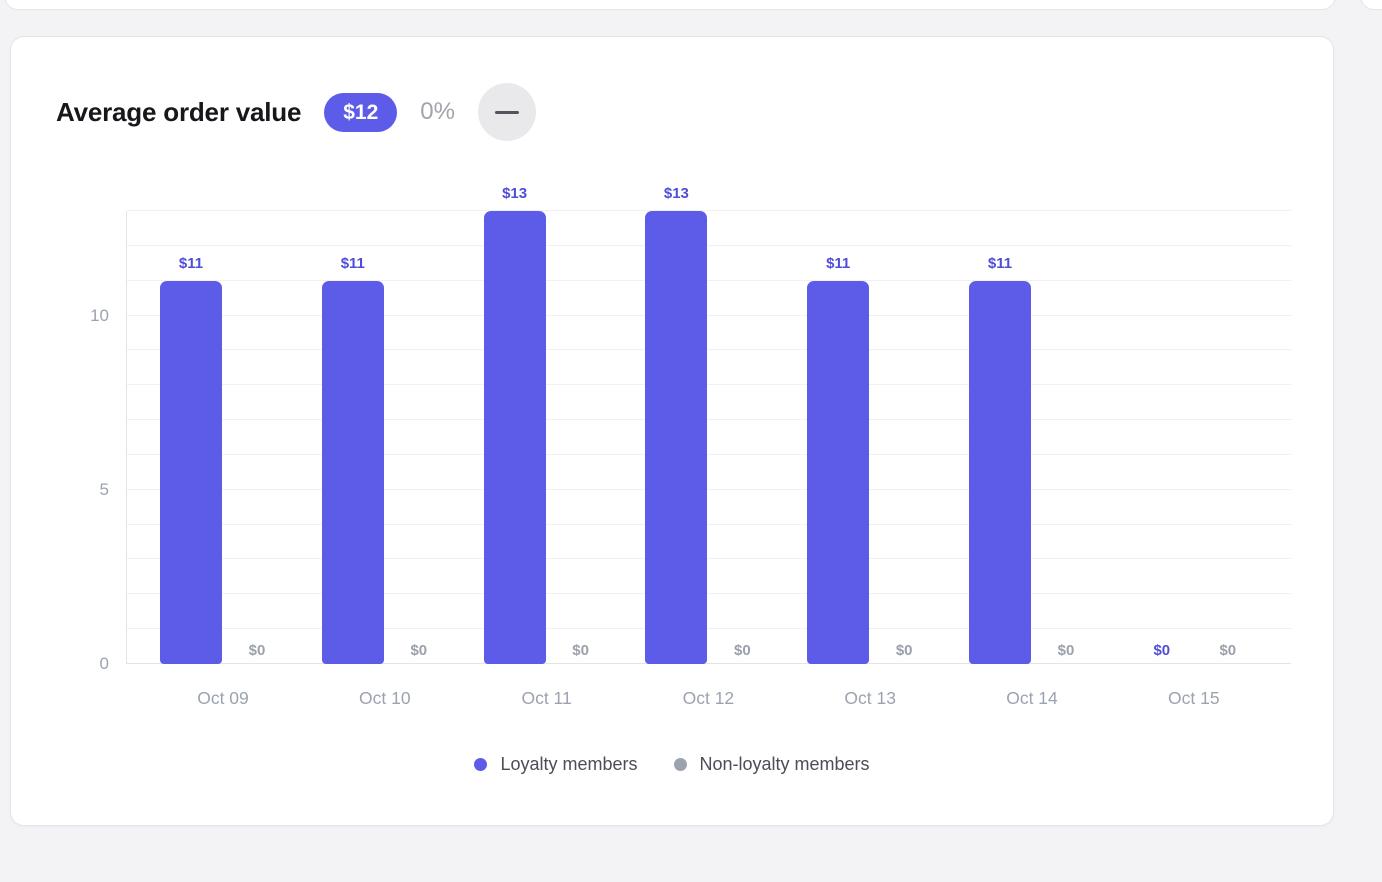 The width and height of the screenshot is (1382, 882). I want to click on x-axis-label: Oct 14, so click(1032, 698).